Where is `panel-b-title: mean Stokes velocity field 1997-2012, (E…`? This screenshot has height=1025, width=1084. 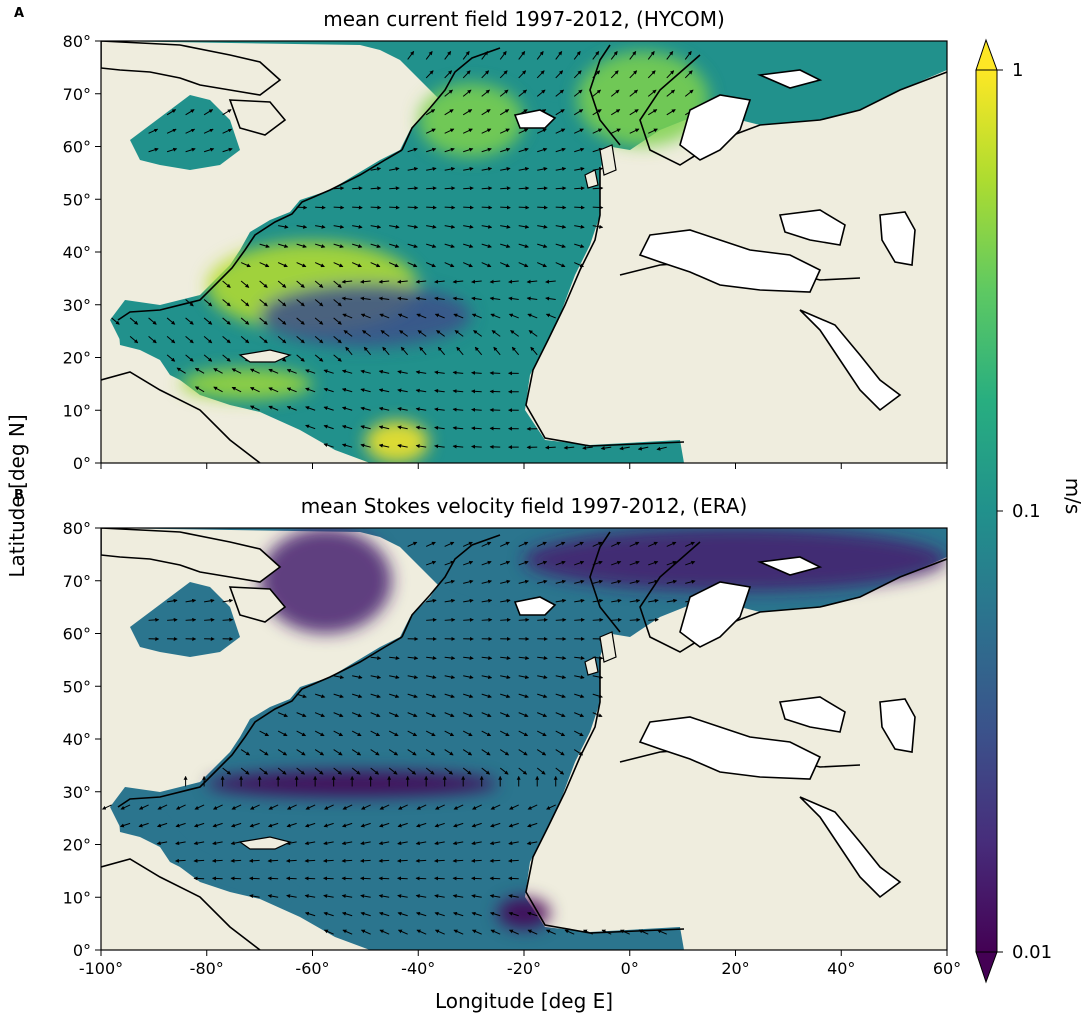 panel-b-title: mean Stokes velocity field 1997-2012, (E… is located at coordinates (524, 506).